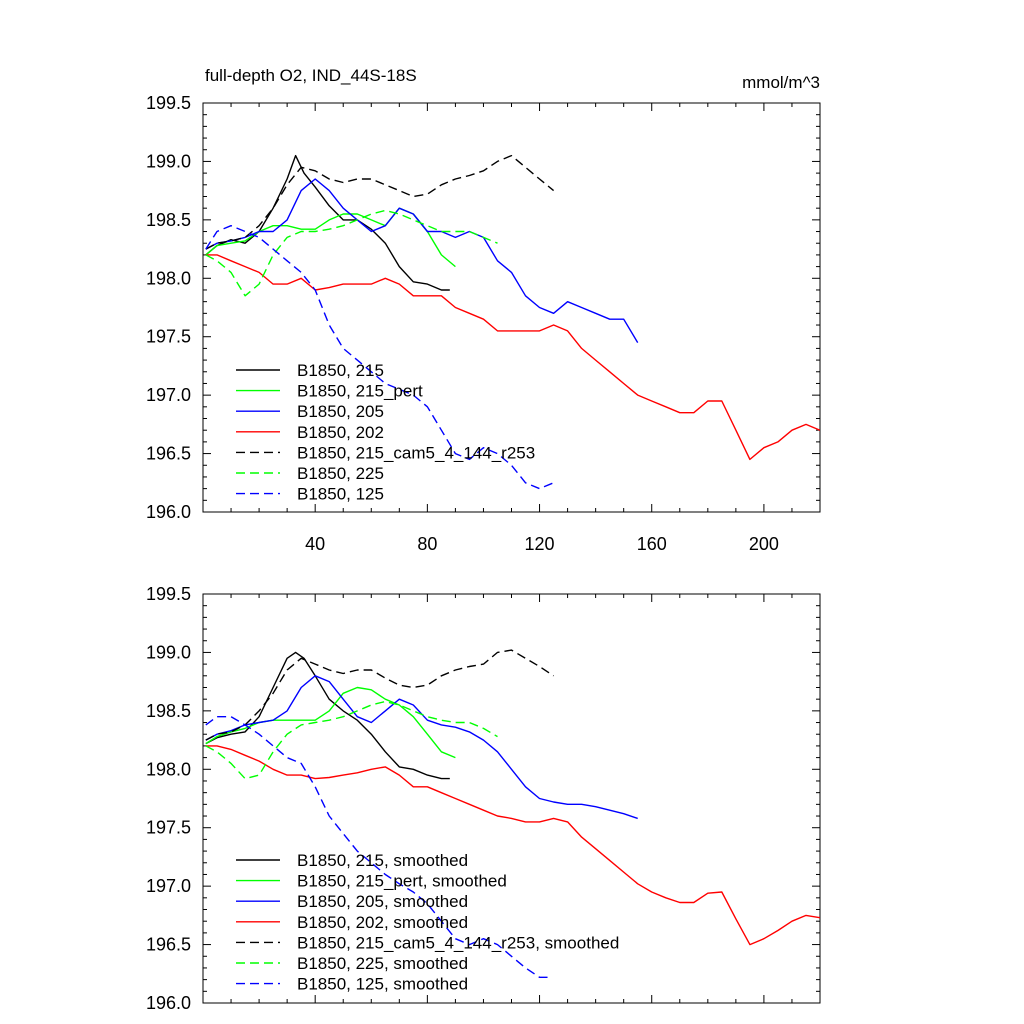 The width and height of the screenshot is (1024, 1024). What do you see at coordinates (311, 75) in the screenshot?
I see `chart-title: full-depth O2, IND_44S-18S` at bounding box center [311, 75].